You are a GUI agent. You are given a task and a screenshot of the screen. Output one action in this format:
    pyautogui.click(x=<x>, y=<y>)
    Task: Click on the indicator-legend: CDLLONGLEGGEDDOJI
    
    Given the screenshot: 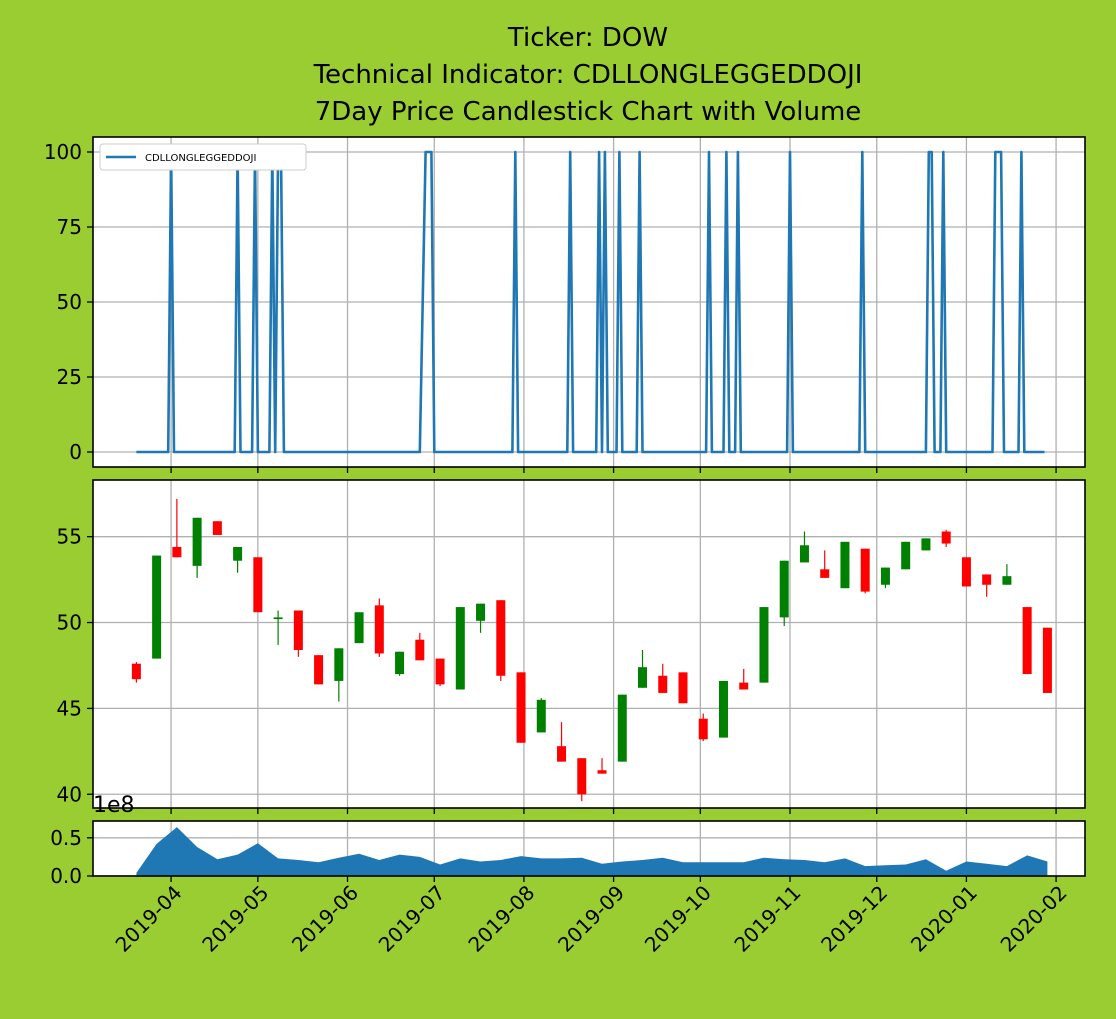 What is the action you would take?
    pyautogui.click(x=203, y=157)
    